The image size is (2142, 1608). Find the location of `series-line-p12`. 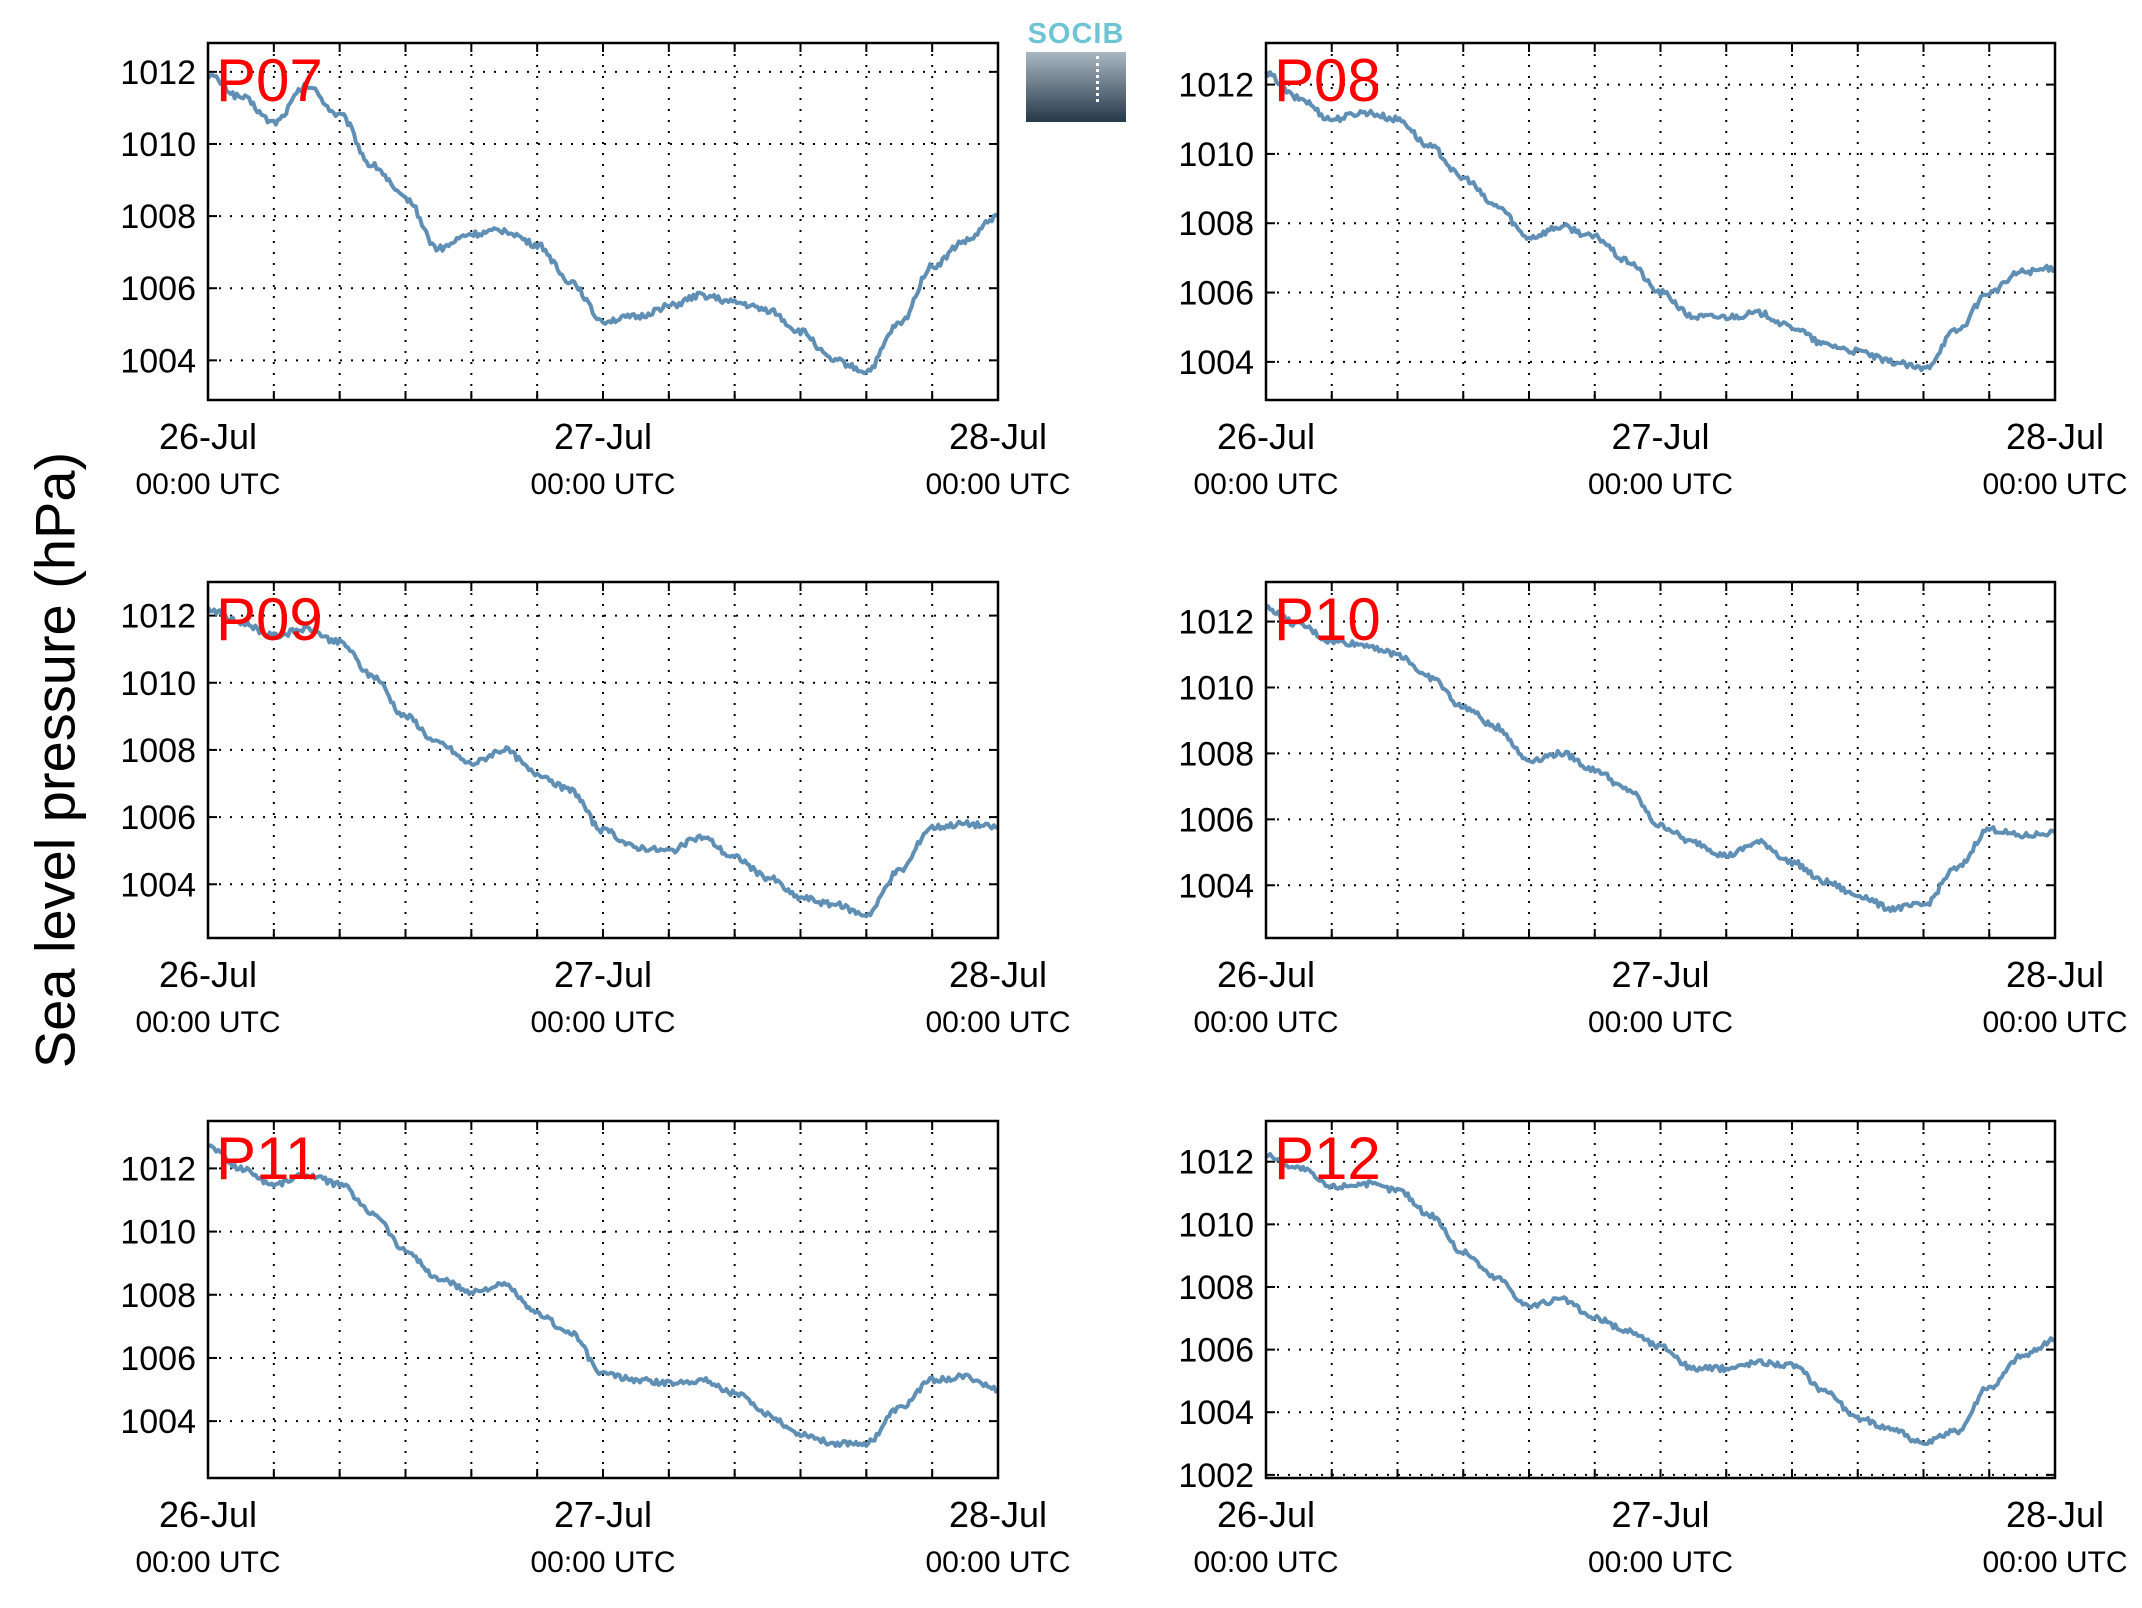

series-line-p12 is located at coordinates (1660, 1299).